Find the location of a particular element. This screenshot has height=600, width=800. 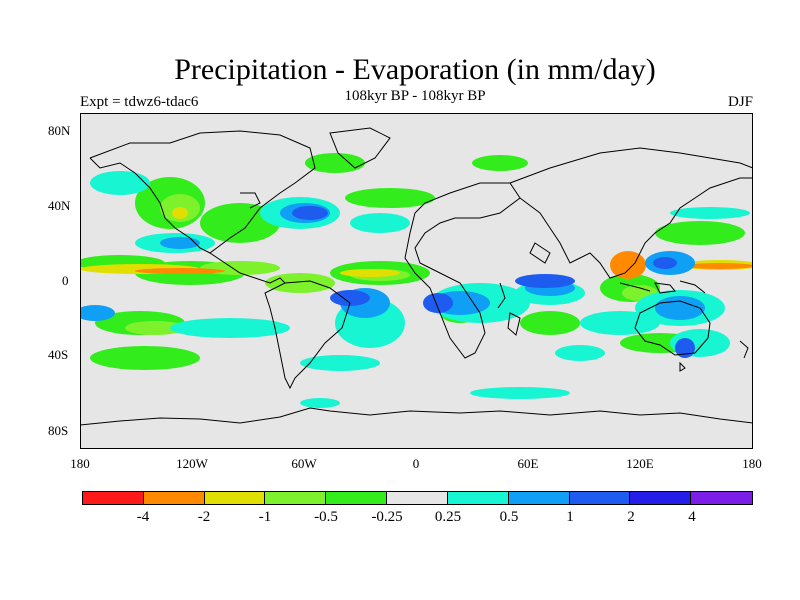

season-label: DJF is located at coordinates (740, 102).